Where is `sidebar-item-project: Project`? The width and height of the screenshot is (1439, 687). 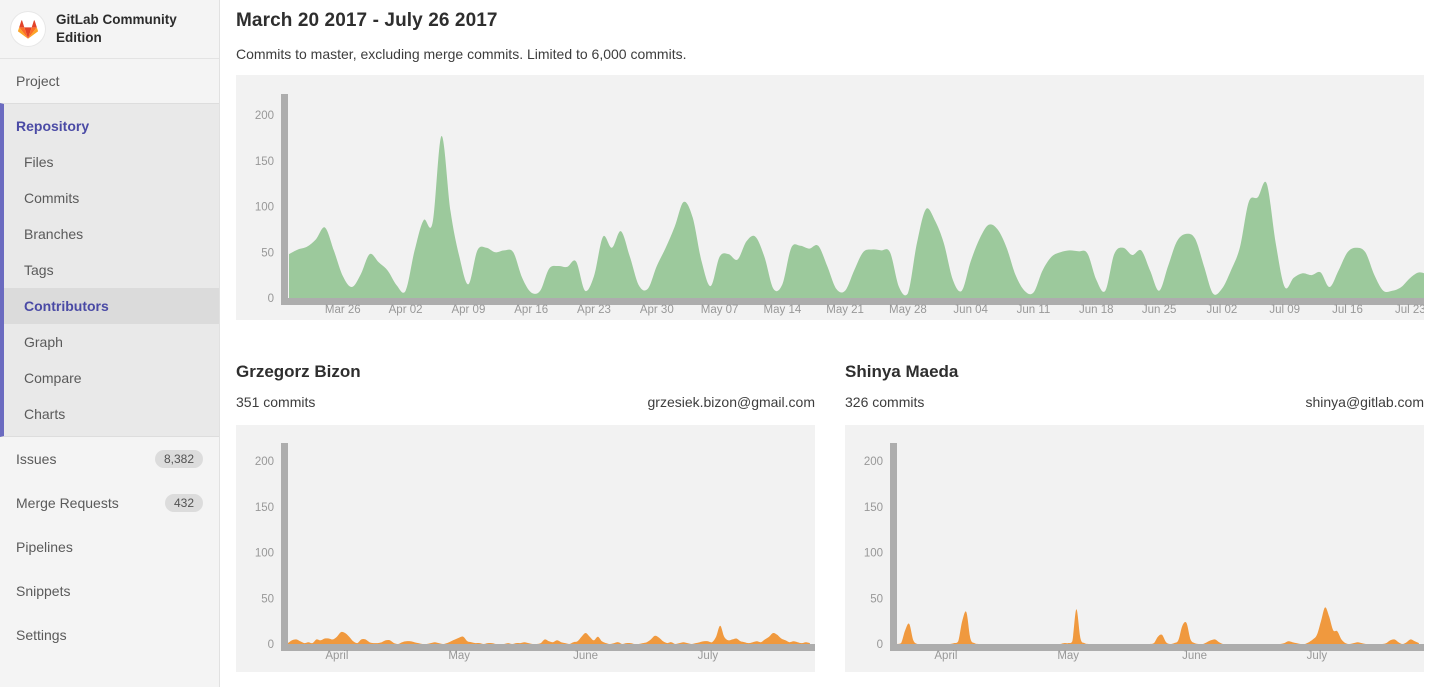
sidebar-item-project: Project is located at coordinates (38, 81).